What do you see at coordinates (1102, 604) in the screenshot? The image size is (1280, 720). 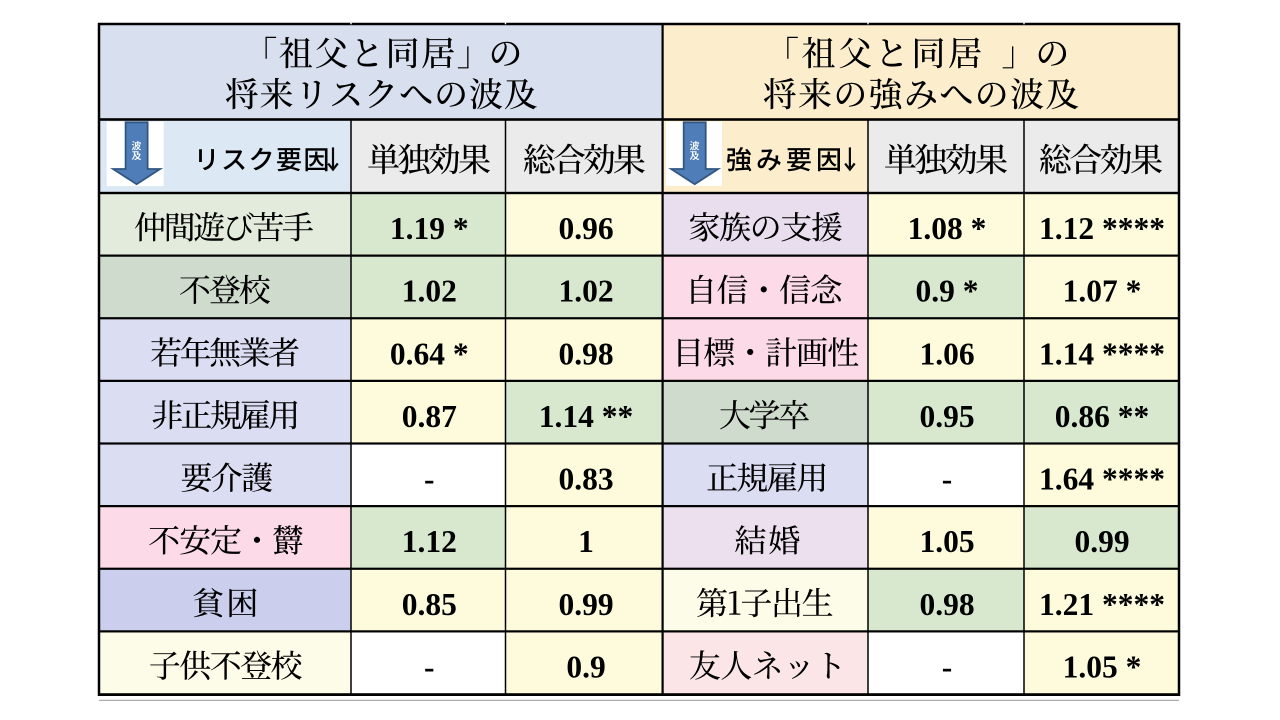 I see `svg-text: 1.21 ****` at bounding box center [1102, 604].